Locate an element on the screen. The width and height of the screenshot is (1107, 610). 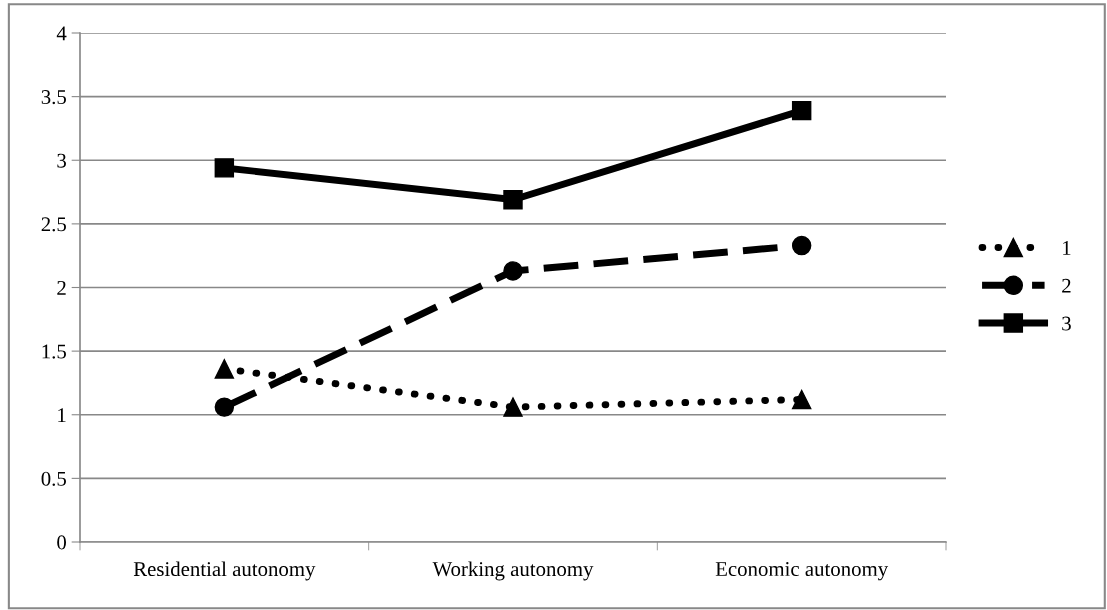
x-tick-label: Economic autonomy is located at coordinates (802, 571).